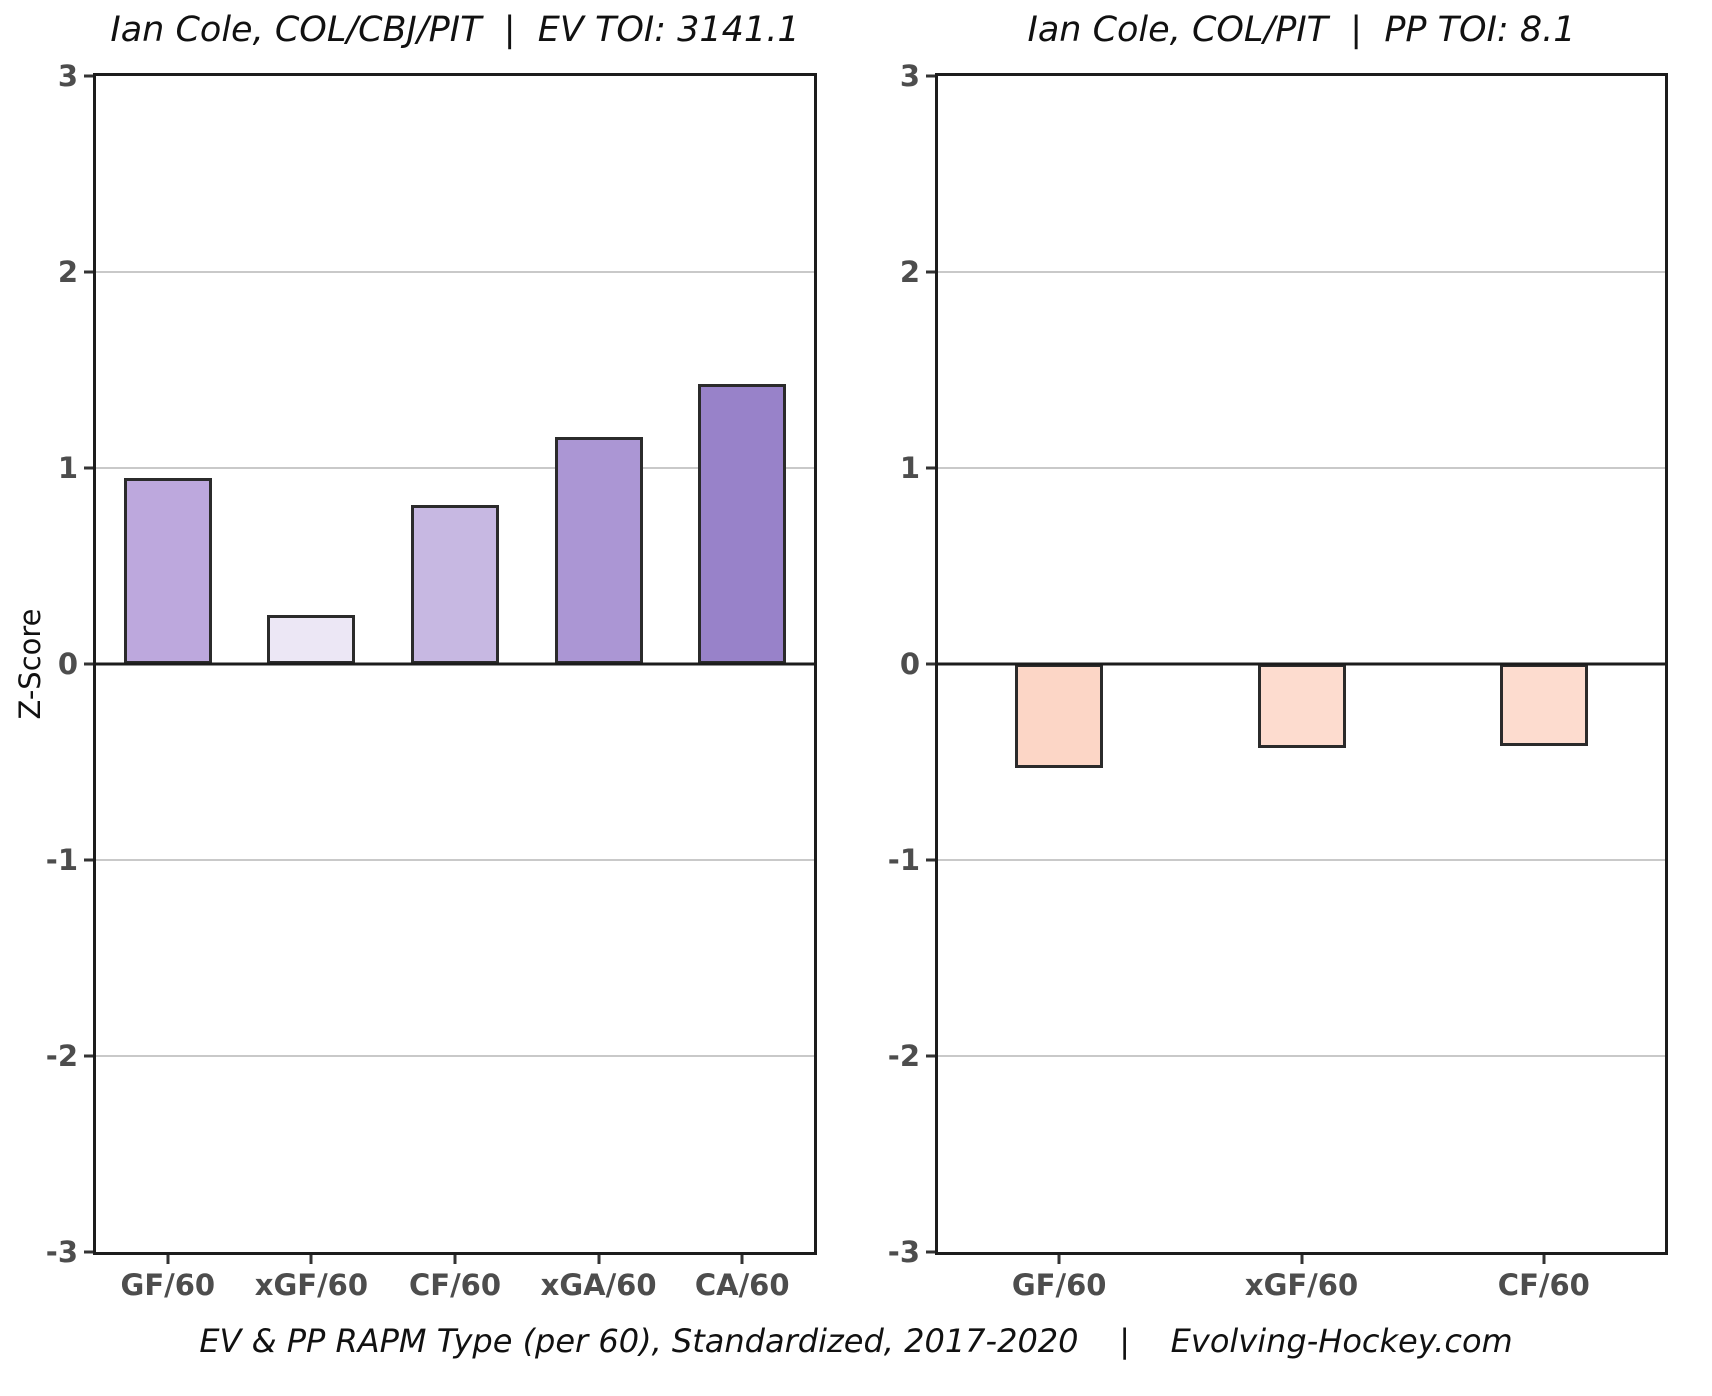 Image resolution: width=1712 pixels, height=1396 pixels. Describe the element at coordinates (455, 30) in the screenshot. I see `ev-chart-title: Ian Cole, COL/CBJ/PIT | EV TOI: 3141.1` at that location.